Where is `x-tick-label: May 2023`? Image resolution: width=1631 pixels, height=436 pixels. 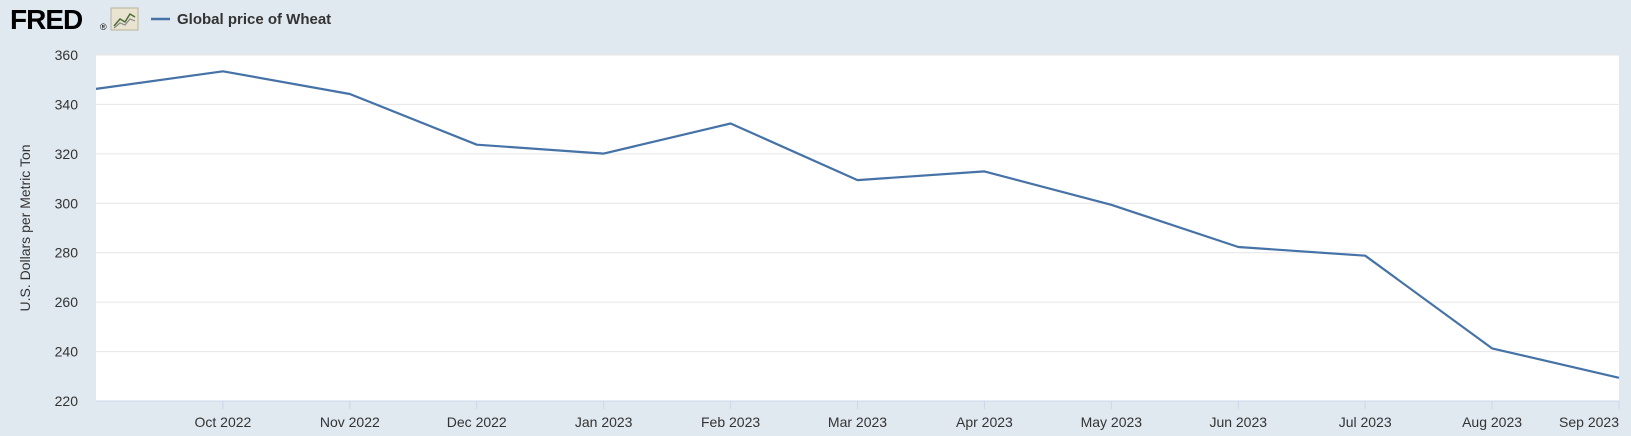
x-tick-label: May 2023 is located at coordinates (1112, 422).